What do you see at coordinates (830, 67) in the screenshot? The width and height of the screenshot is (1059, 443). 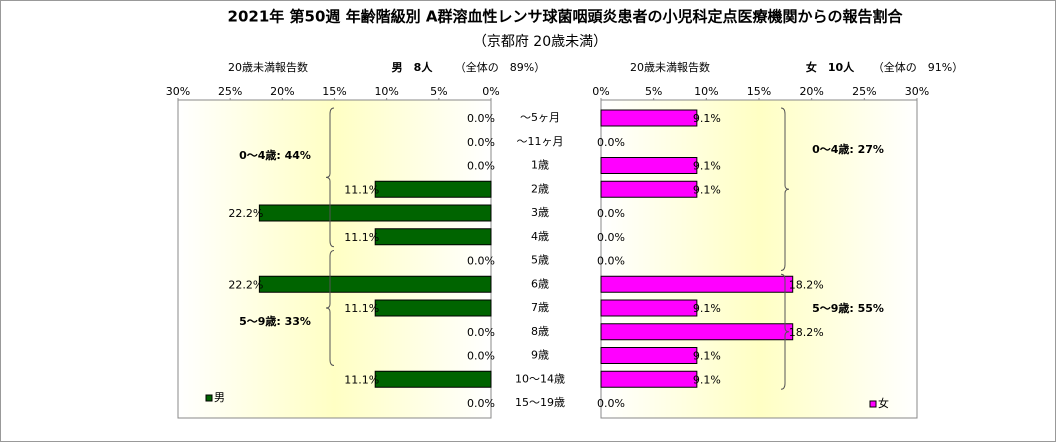 I see `panel-header: 女 10人` at bounding box center [830, 67].